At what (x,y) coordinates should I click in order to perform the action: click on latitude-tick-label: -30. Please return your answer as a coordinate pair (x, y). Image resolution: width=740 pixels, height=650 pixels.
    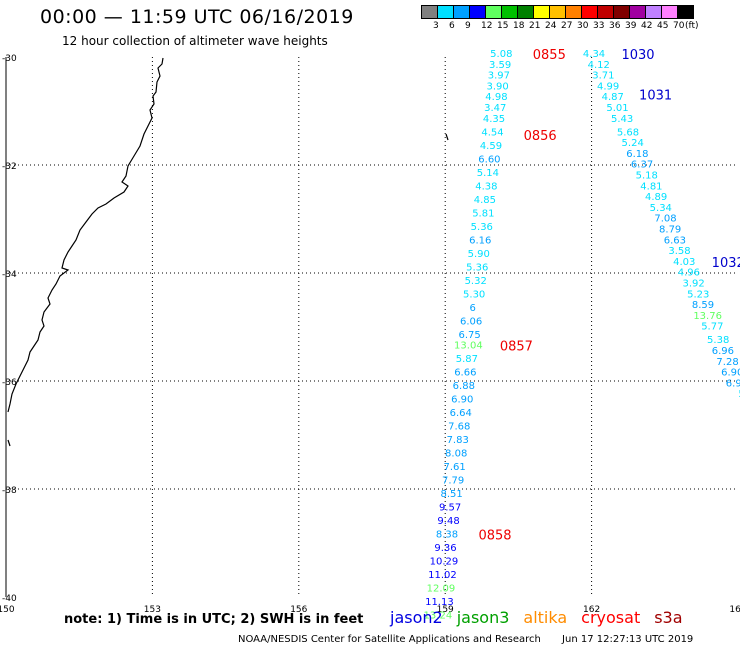
    Looking at the image, I should click on (9, 59).